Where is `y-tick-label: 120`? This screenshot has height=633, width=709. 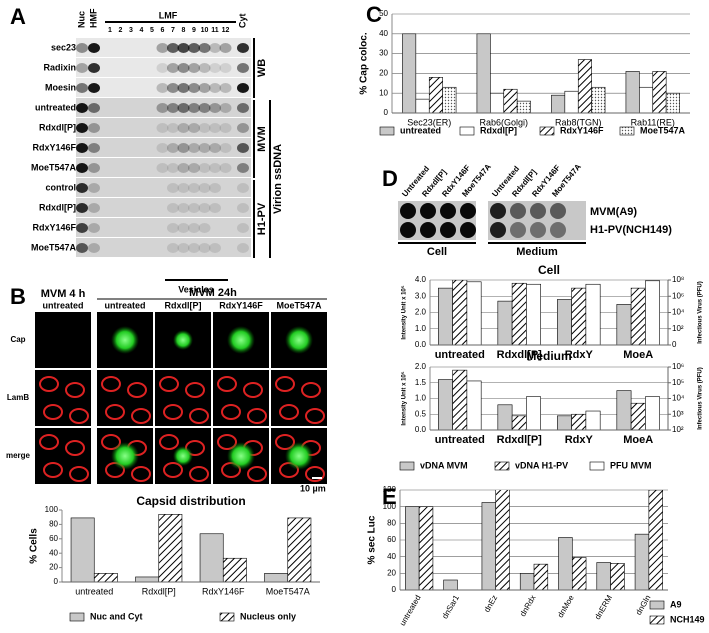
y-tick-label: 120 is located at coordinates (390, 489).